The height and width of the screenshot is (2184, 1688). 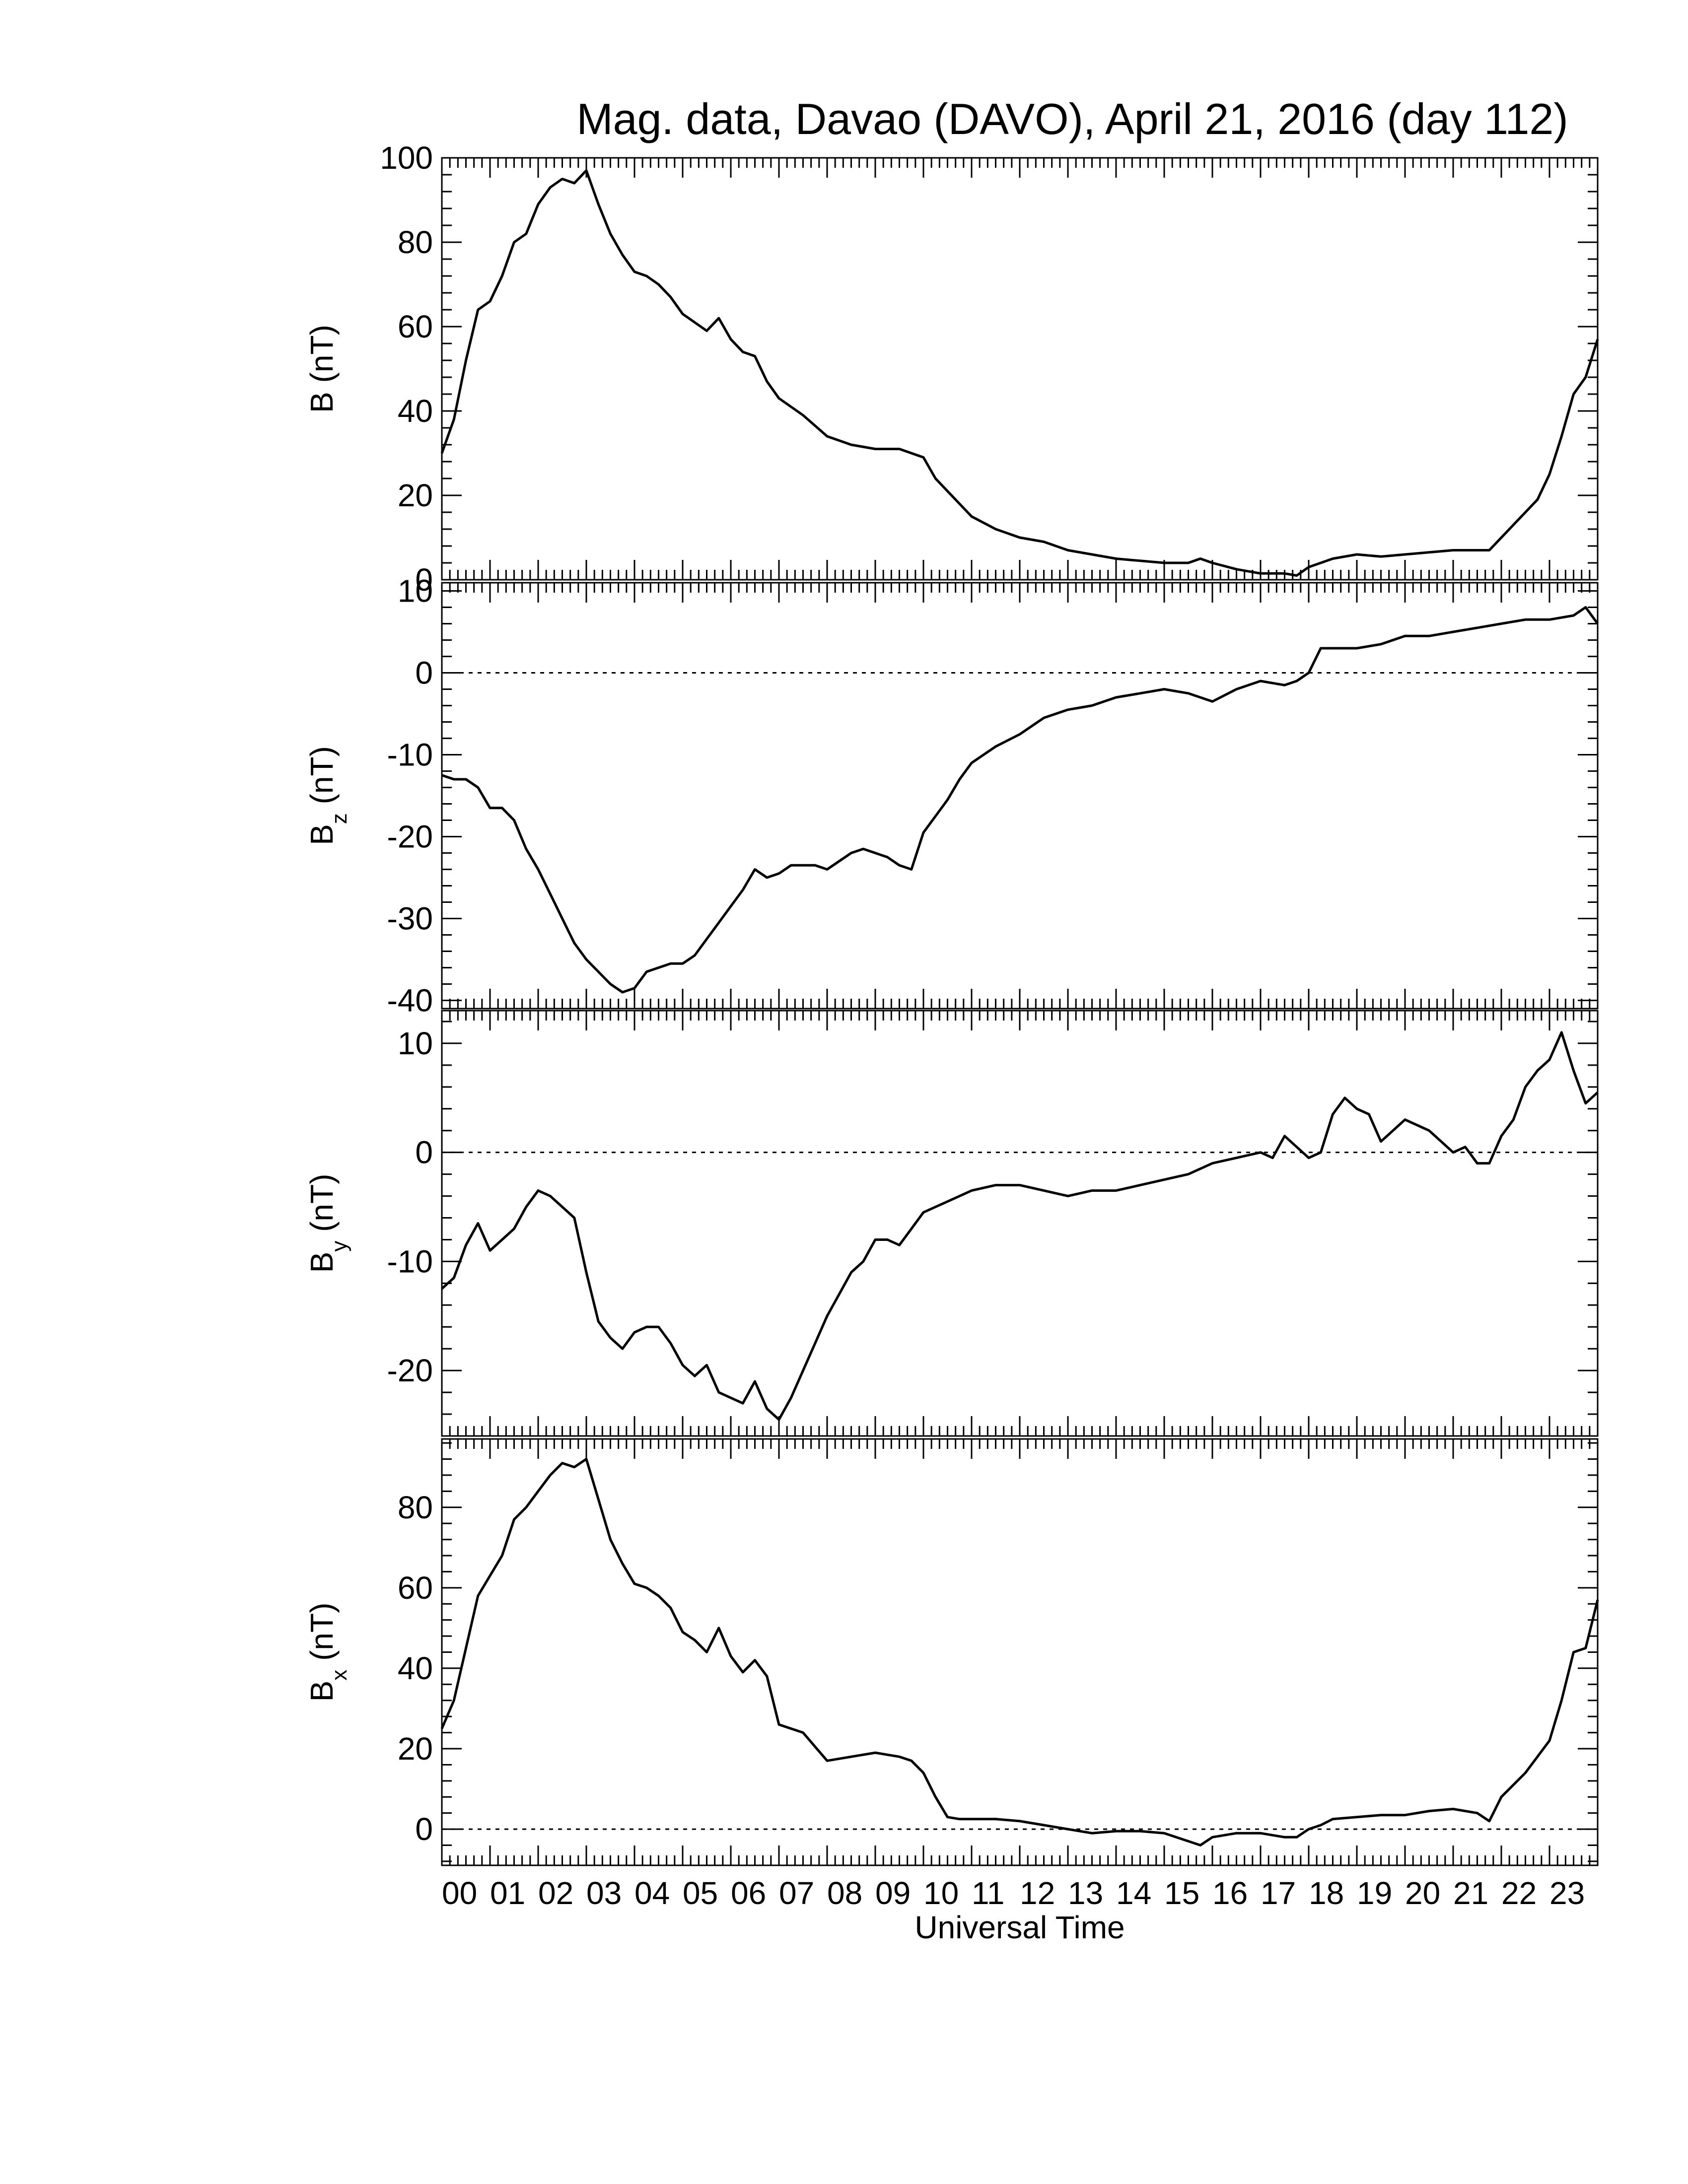 What do you see at coordinates (604, 1893) in the screenshot?
I see `x-tick-label: 03` at bounding box center [604, 1893].